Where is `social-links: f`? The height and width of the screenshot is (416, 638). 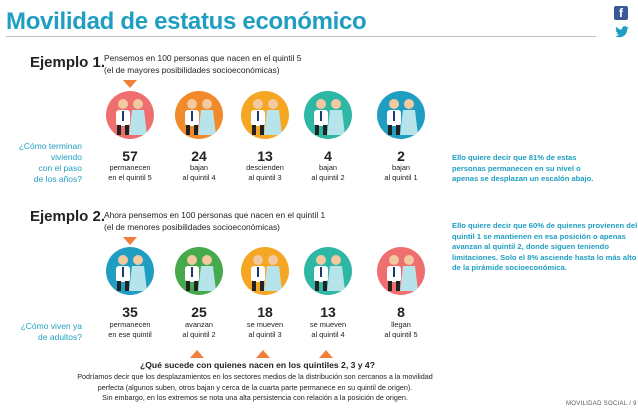
social-links: f is located at coordinates (624, 24).